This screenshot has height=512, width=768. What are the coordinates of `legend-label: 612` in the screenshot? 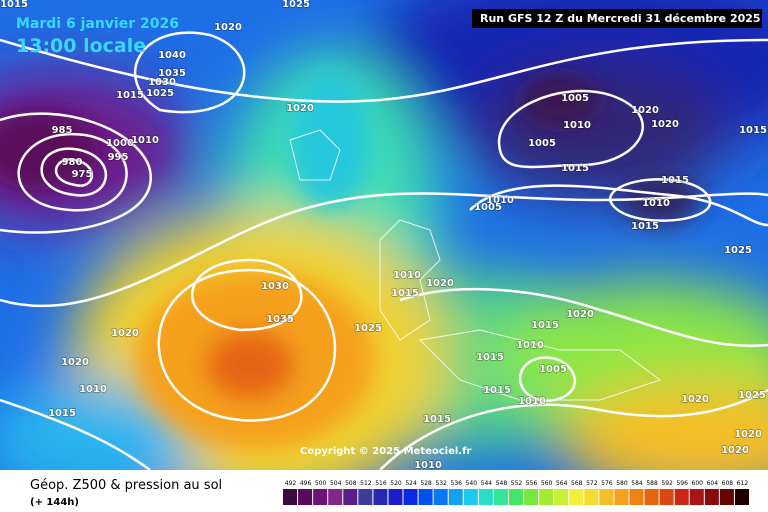 It's located at (743, 483).